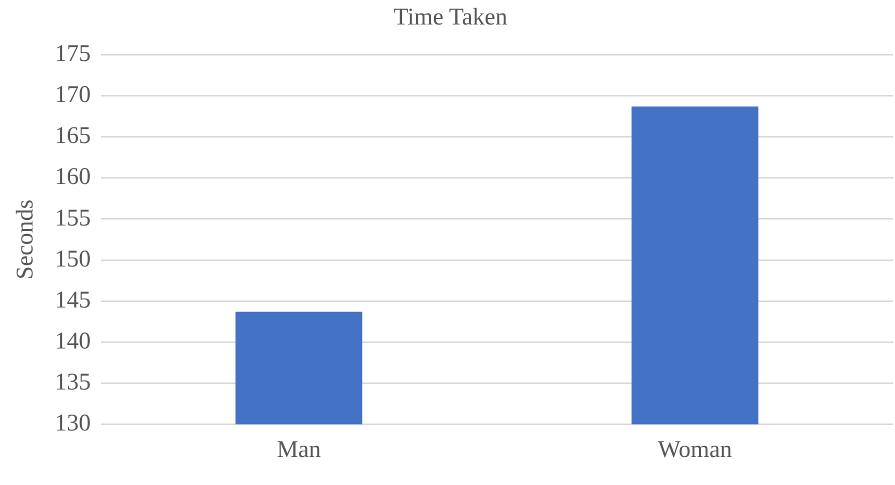 Image resolution: width=895 pixels, height=485 pixels. I want to click on y-tick-label: 175, so click(72, 54).